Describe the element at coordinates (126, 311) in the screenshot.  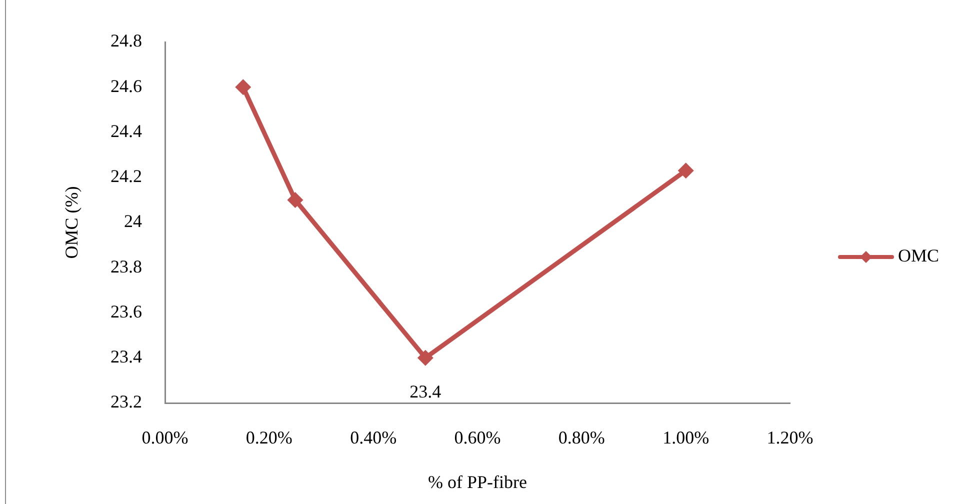
I see `y-tick-label: 23.6` at that location.